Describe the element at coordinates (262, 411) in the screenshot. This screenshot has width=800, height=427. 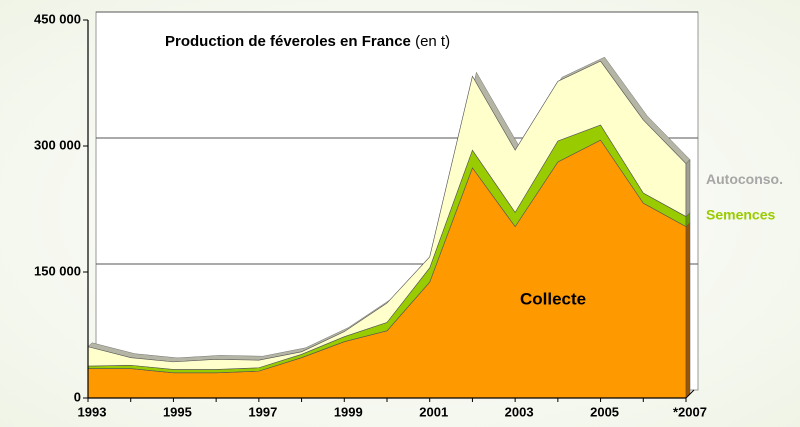
I see `x-tick-label: 1997` at that location.